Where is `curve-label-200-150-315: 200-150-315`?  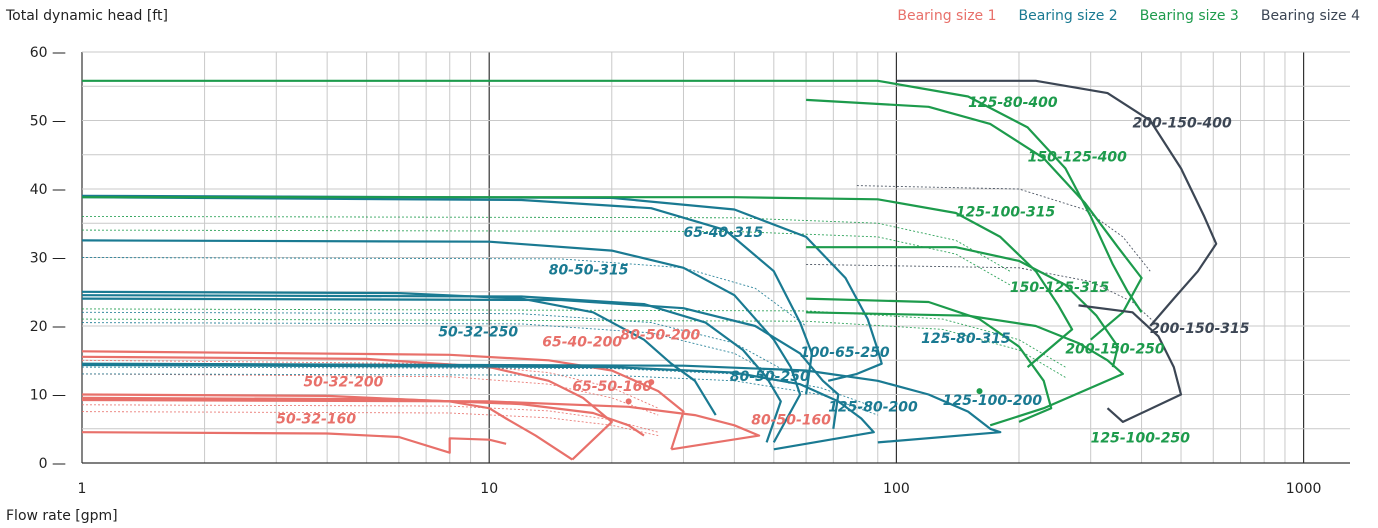
curve-label-200-150-315: 200-150-315 is located at coordinates (1200, 329).